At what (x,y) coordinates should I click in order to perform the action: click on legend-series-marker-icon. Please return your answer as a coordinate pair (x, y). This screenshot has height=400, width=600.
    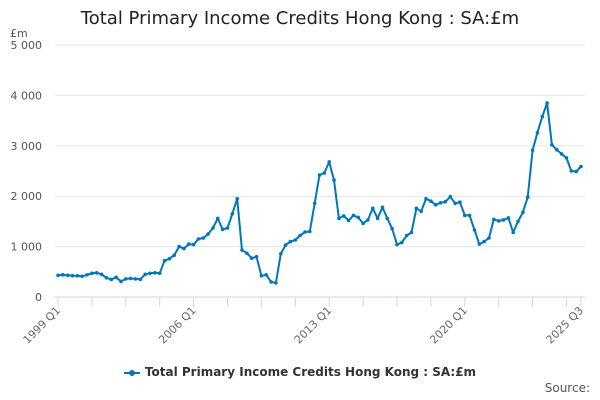
    Looking at the image, I should click on (131, 372).